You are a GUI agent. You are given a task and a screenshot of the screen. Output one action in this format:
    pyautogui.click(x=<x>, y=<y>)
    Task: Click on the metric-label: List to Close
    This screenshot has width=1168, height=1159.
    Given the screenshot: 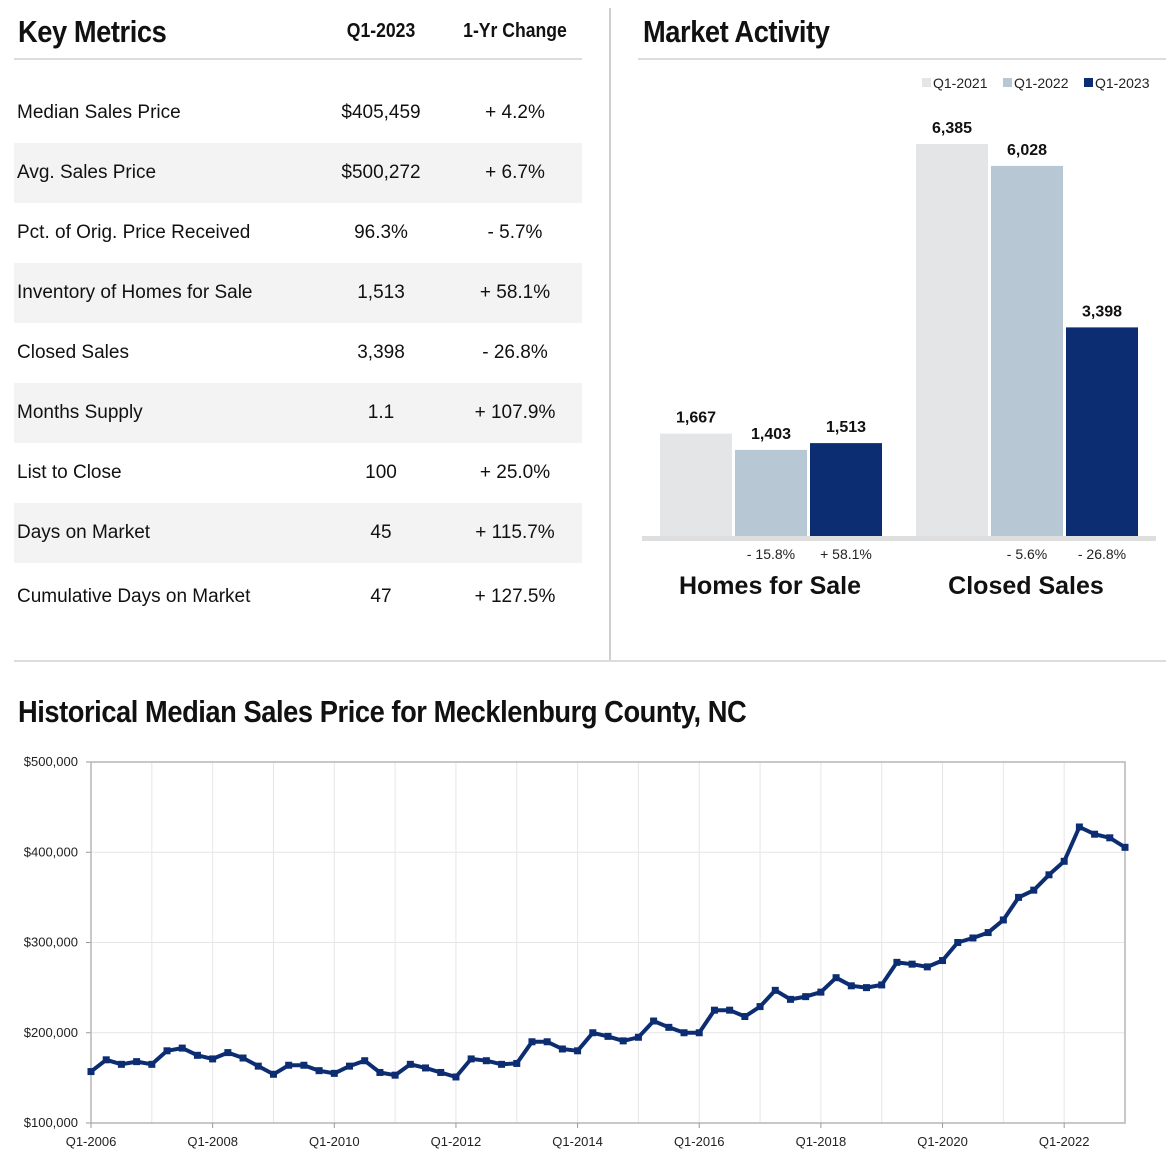 What is the action you would take?
    pyautogui.click(x=69, y=472)
    